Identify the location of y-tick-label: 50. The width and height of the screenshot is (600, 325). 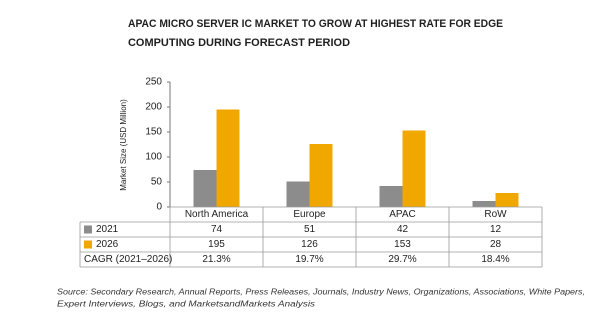
(157, 182).